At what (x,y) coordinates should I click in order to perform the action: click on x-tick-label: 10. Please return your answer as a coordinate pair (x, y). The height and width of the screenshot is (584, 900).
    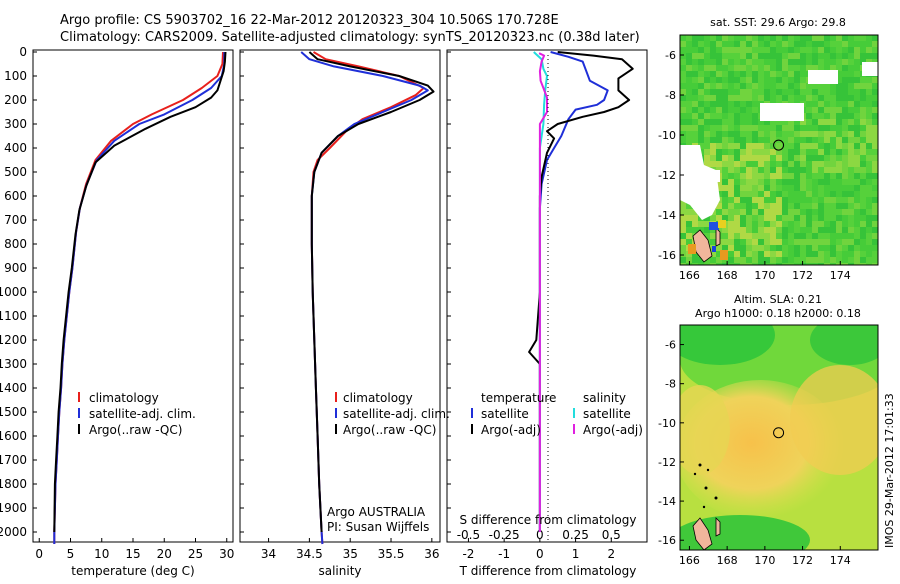
    Looking at the image, I should click on (101, 554).